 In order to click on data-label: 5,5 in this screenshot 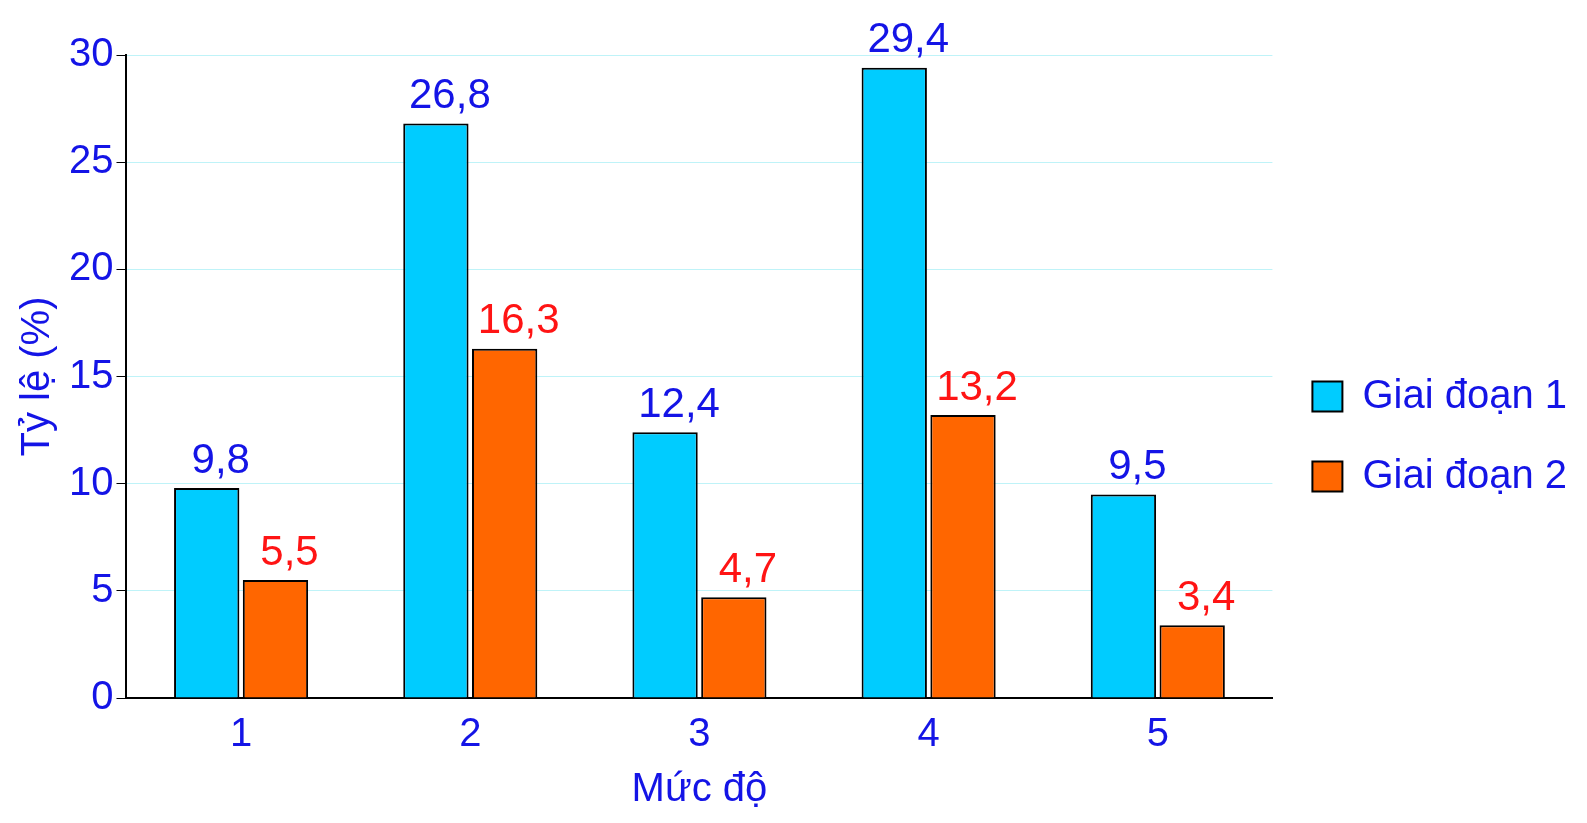, I will do `click(289, 550)`.